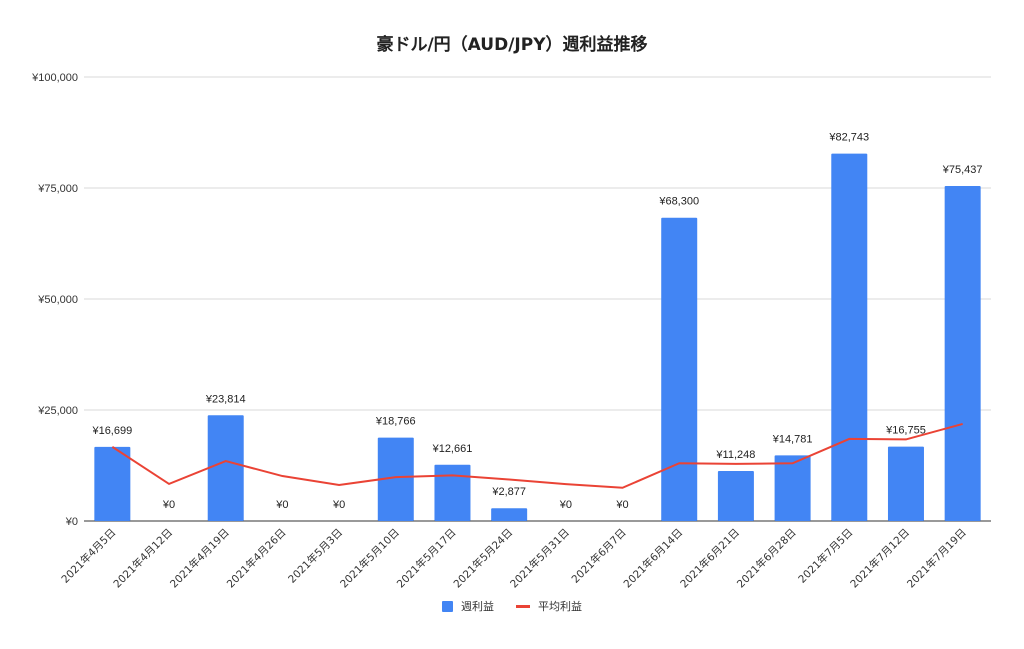 The image size is (1024, 649). Describe the element at coordinates (369, 558) in the screenshot. I see `x-tick-label: 2021年5月10日` at that location.